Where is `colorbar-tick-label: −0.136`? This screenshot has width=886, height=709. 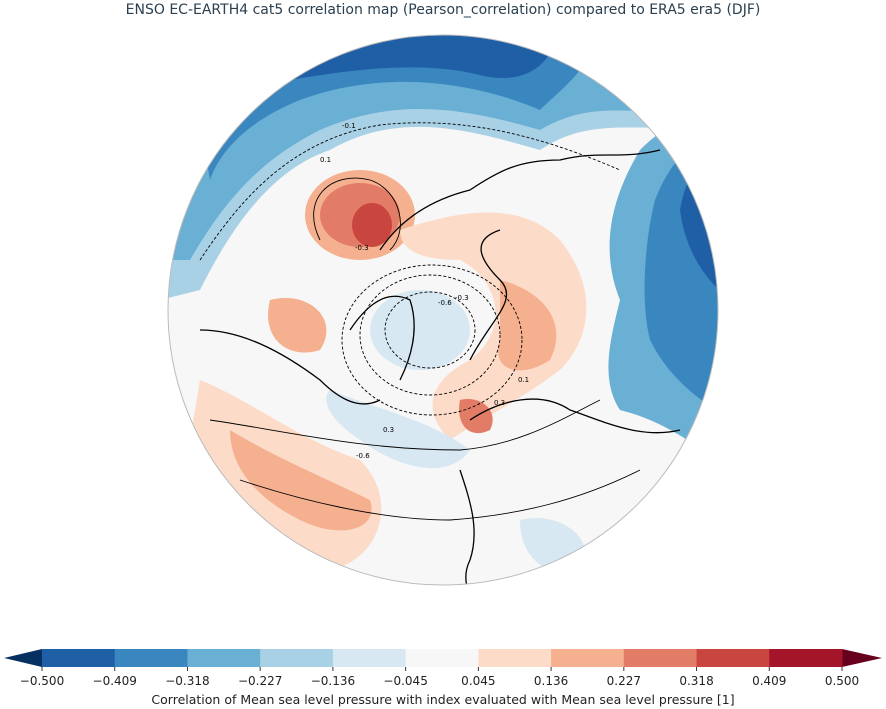 colorbar-tick-label: −0.136 is located at coordinates (333, 681).